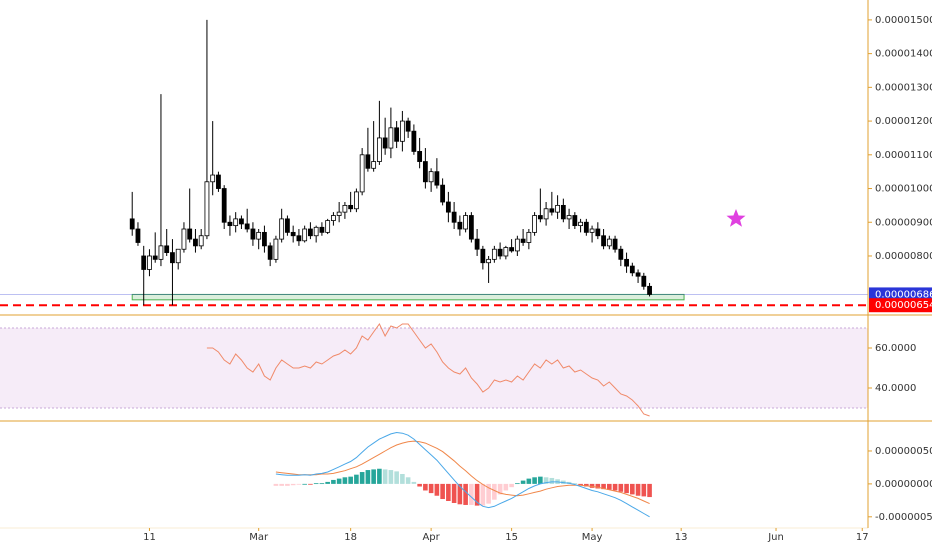  I want to click on y-tick-label: 0.00001300, so click(903, 87).